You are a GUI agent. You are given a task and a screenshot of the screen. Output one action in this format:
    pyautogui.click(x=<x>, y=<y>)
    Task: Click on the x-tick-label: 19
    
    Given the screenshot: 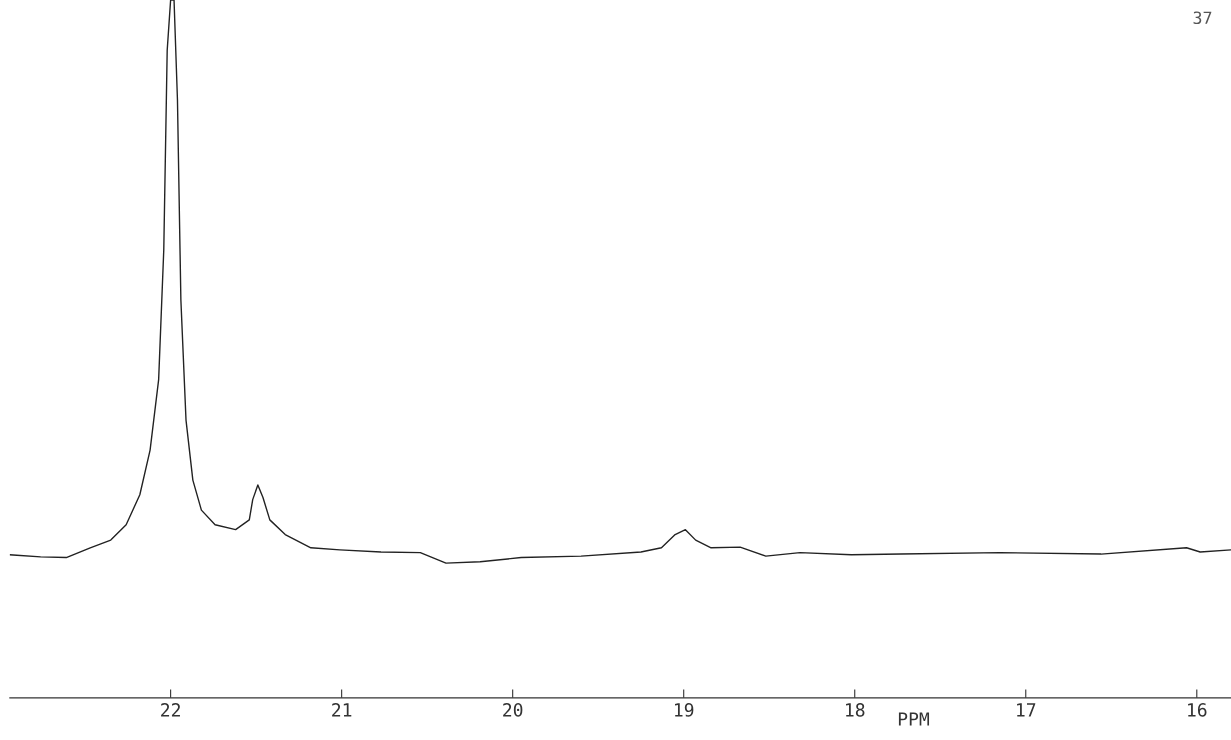 What is the action you would take?
    pyautogui.click(x=684, y=710)
    